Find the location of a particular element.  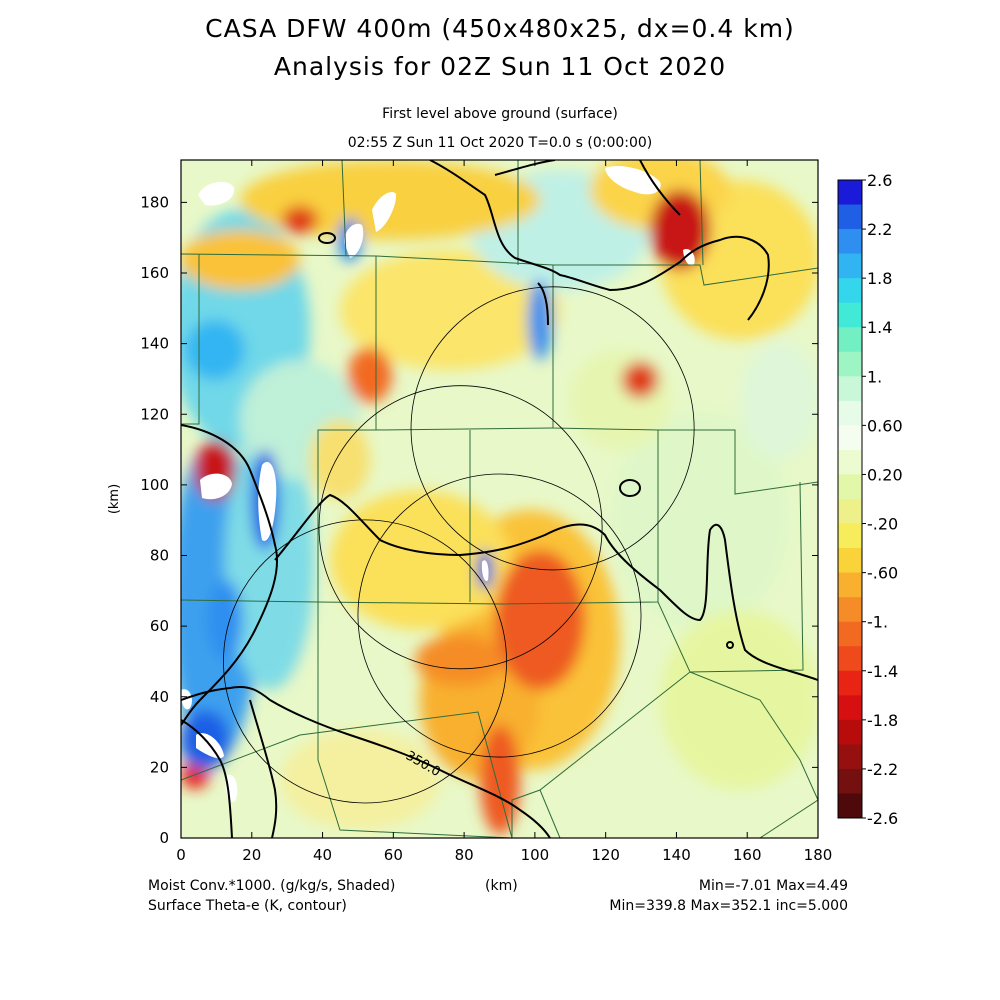

colorbar-label: -2.6 is located at coordinates (882, 818).